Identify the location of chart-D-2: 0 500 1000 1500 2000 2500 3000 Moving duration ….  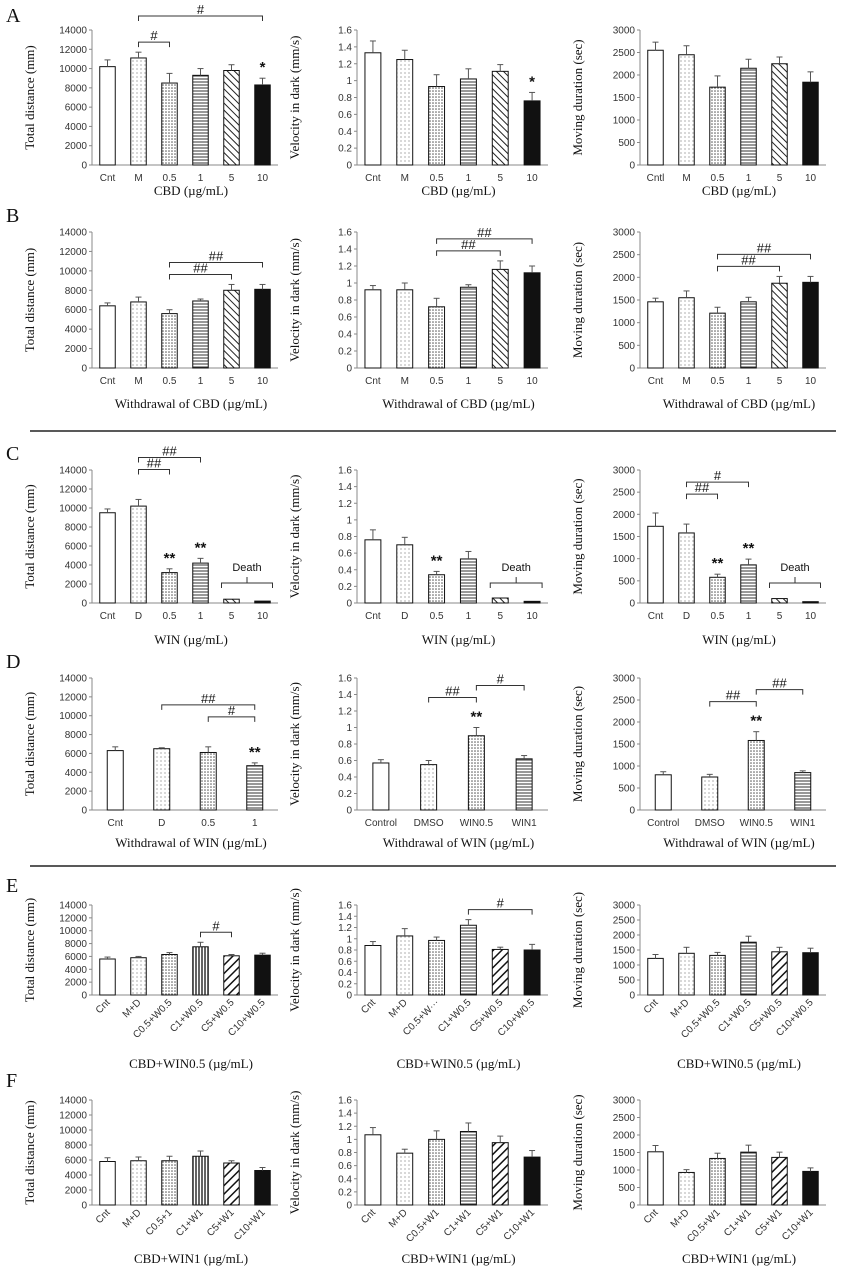
(698, 762).